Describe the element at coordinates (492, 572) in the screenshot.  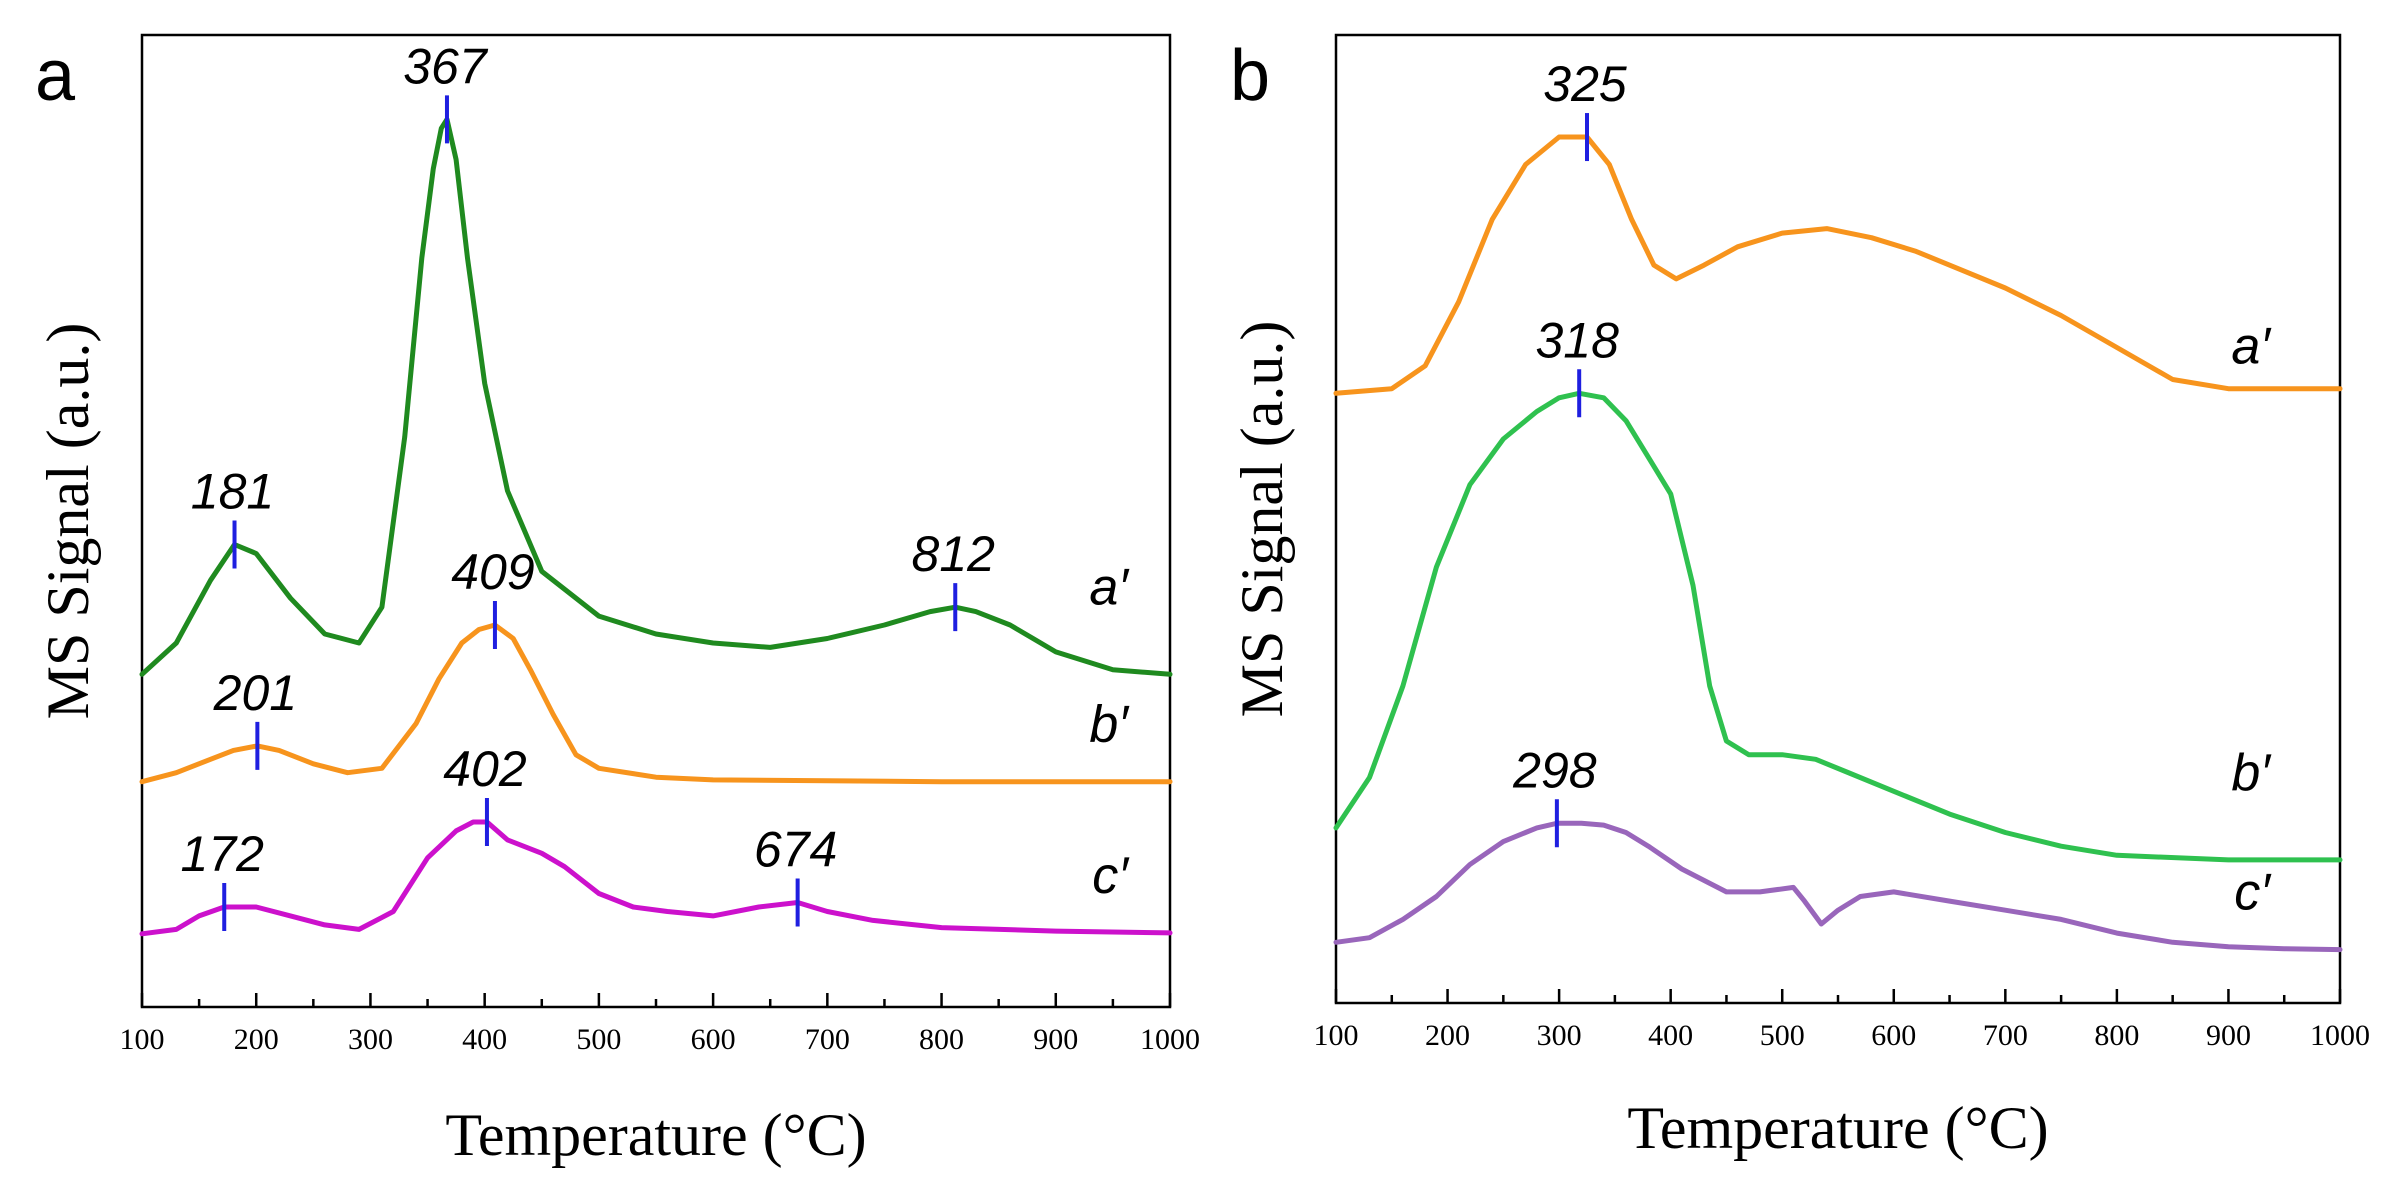
I see `peak-label: 409` at that location.